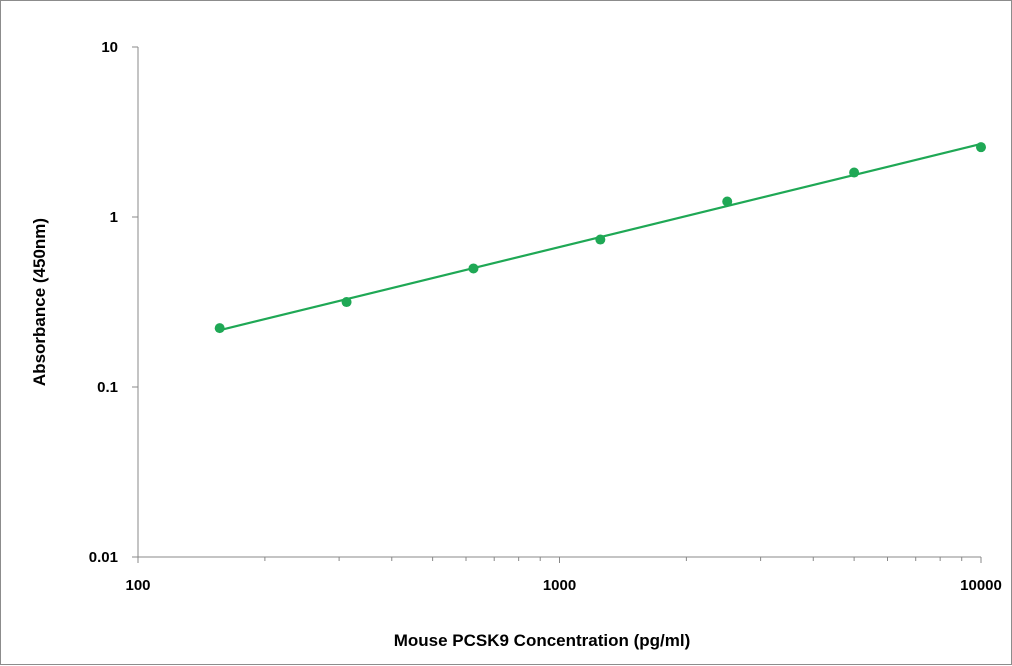 Image resolution: width=1012 pixels, height=666 pixels. Describe the element at coordinates (103, 557) in the screenshot. I see `y-tick-label: 0.01` at that location.